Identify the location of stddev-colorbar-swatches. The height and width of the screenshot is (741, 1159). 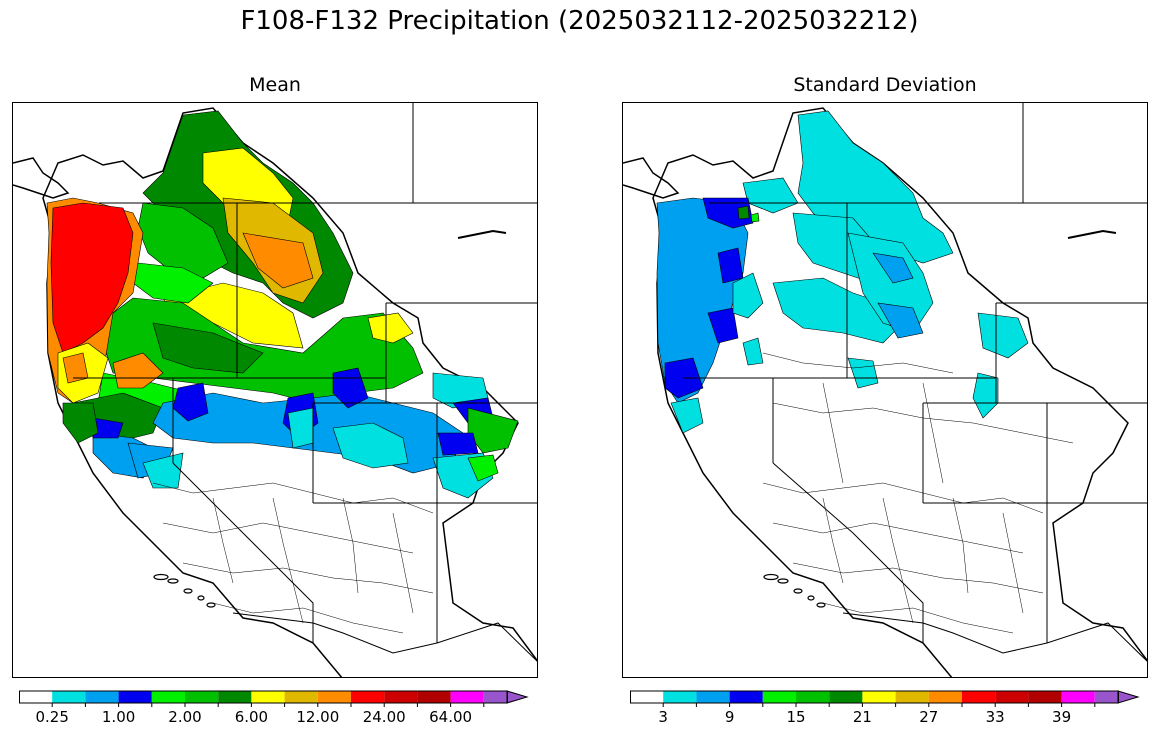
(885, 698).